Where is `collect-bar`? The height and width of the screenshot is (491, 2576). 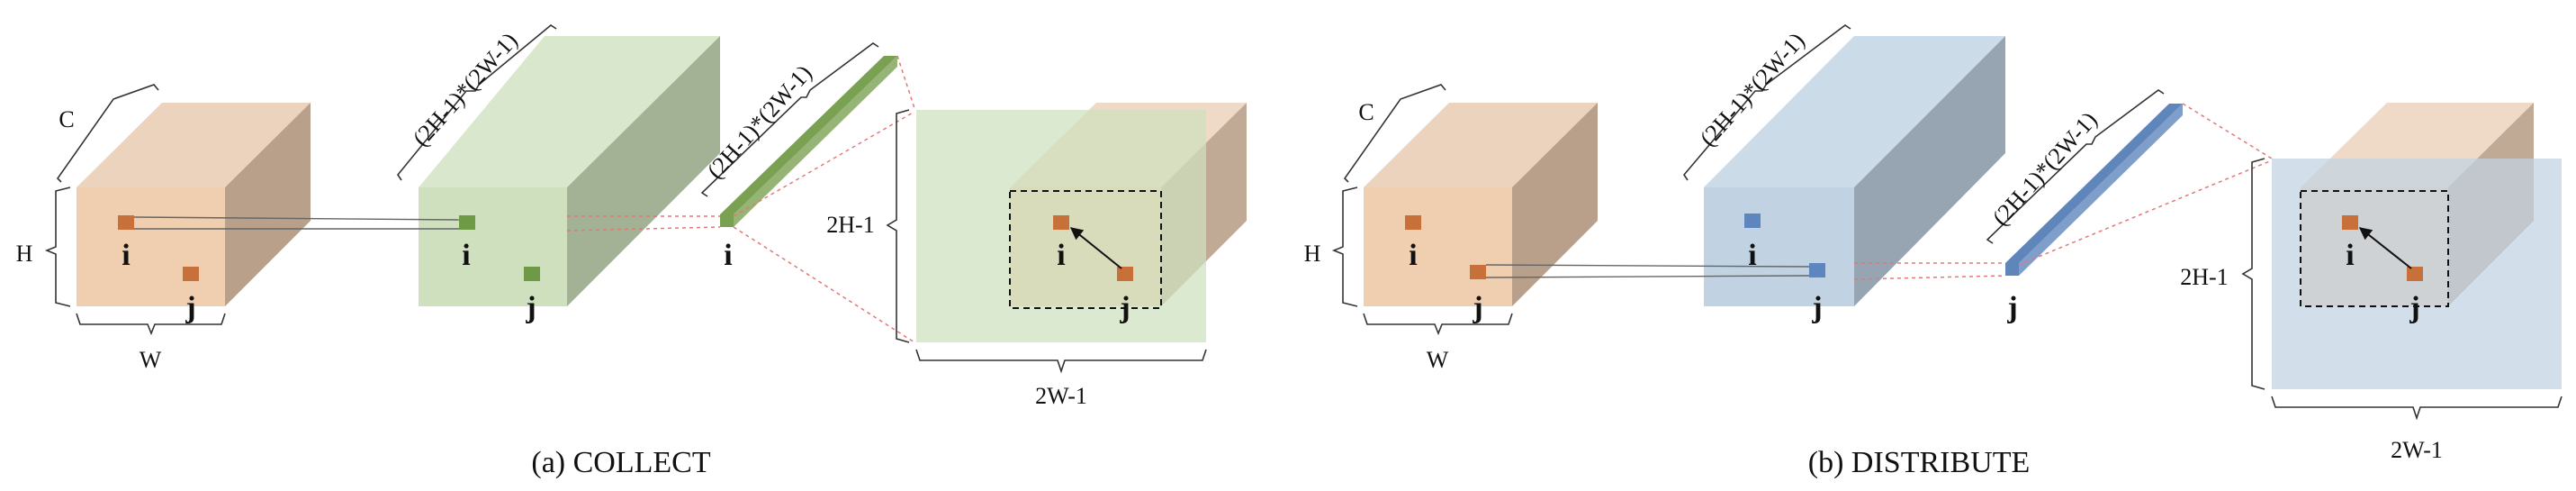 collect-bar is located at coordinates (808, 141).